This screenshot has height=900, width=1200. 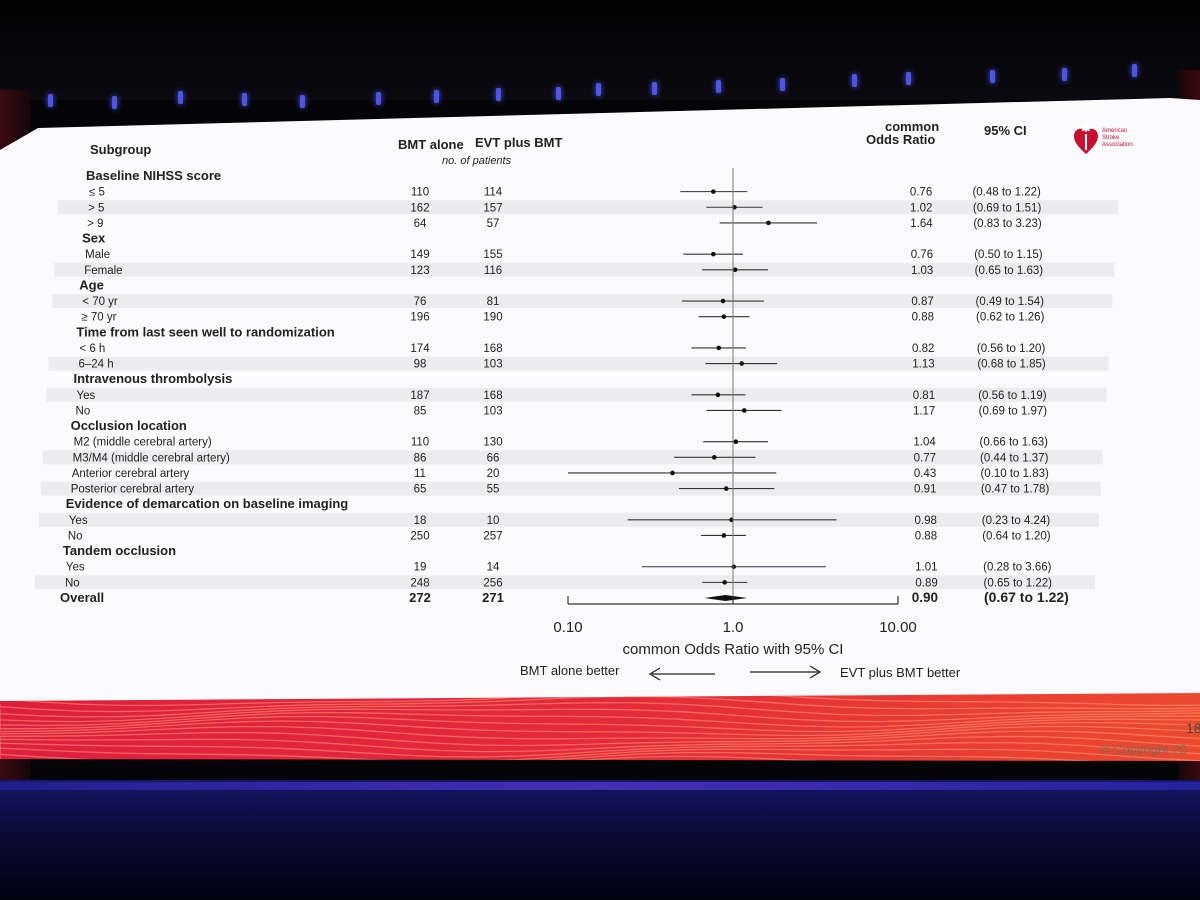 What do you see at coordinates (1013, 411) in the screenshot?
I see `ci-value: (0.69 to 1.97)` at bounding box center [1013, 411].